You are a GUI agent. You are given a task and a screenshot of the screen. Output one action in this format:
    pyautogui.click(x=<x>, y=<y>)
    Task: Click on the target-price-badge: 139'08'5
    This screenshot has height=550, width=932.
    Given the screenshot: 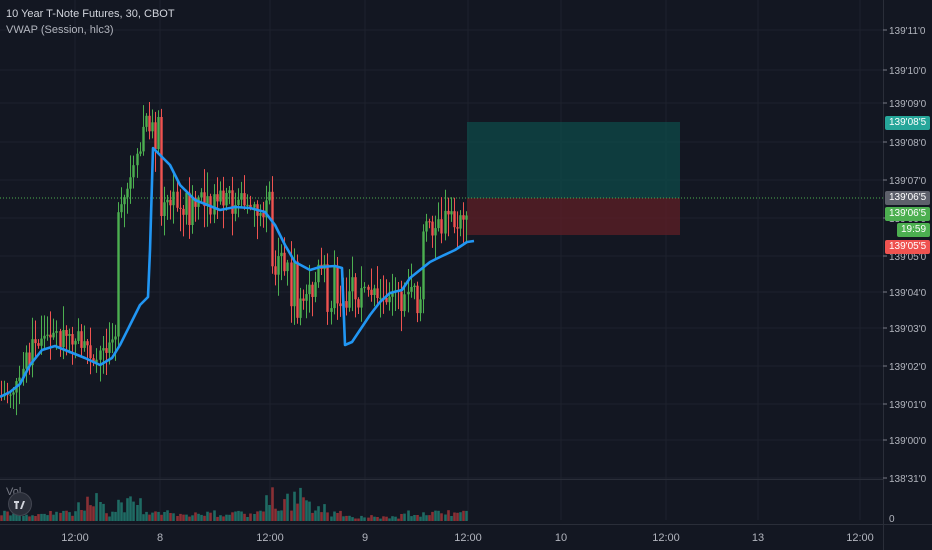 What is the action you would take?
    pyautogui.click(x=908, y=123)
    